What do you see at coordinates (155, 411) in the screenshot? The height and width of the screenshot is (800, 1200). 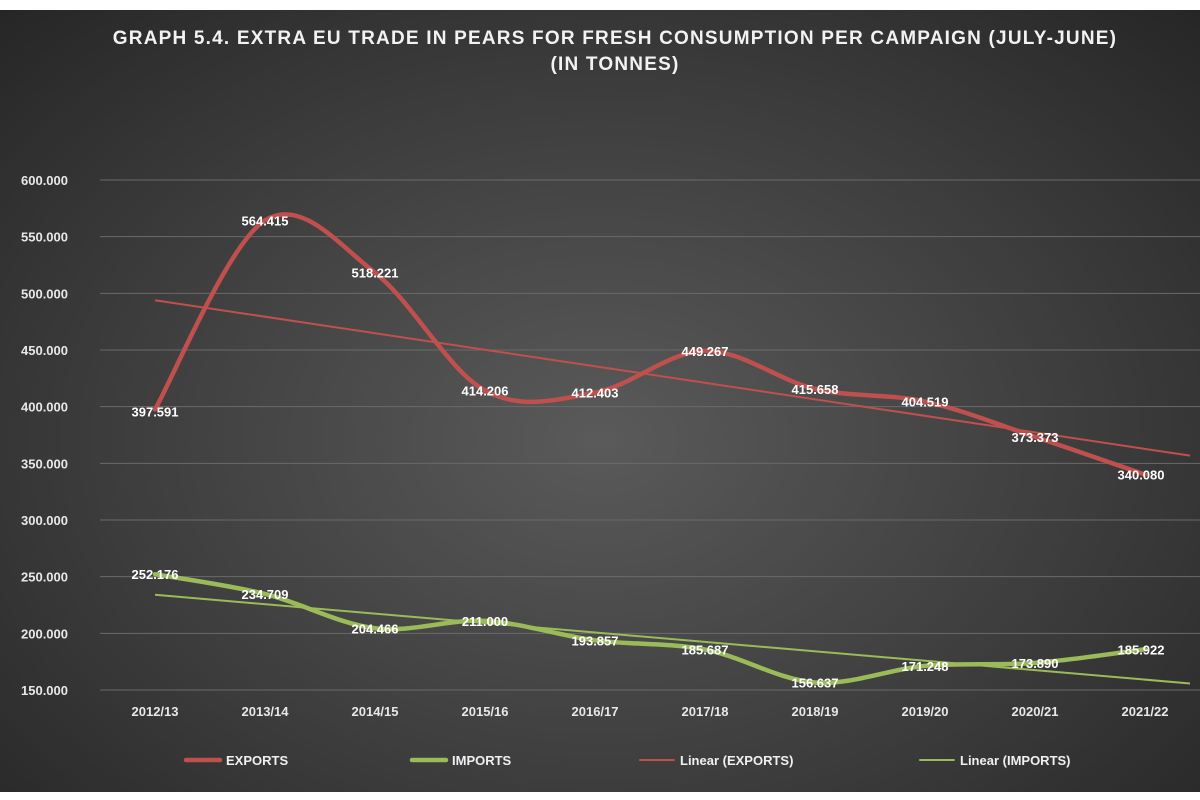 I see `data-label: 397.591` at bounding box center [155, 411].